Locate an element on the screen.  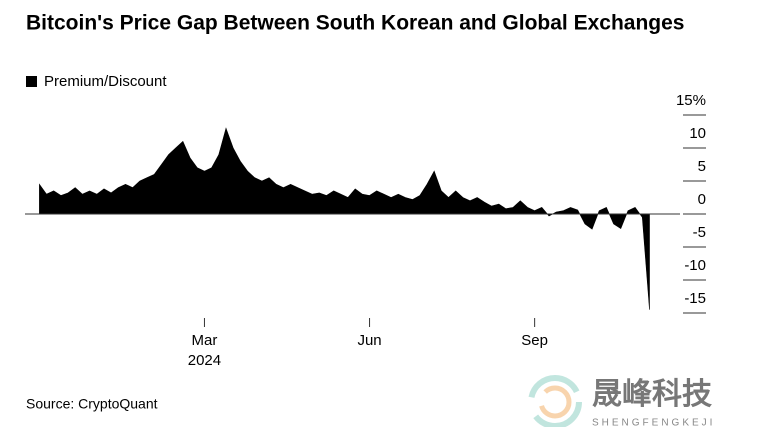
legend-swatch is located at coordinates (31, 81).